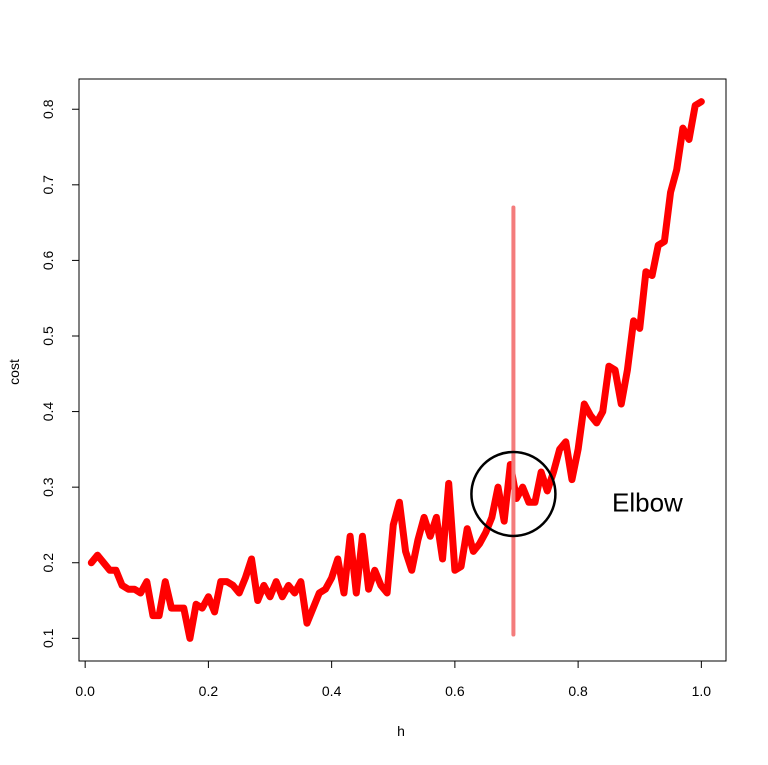  Describe the element at coordinates (393, 680) in the screenshot. I see `x-axis: 0.0 0.2 0.4 0.6 0.8 1.0` at that location.